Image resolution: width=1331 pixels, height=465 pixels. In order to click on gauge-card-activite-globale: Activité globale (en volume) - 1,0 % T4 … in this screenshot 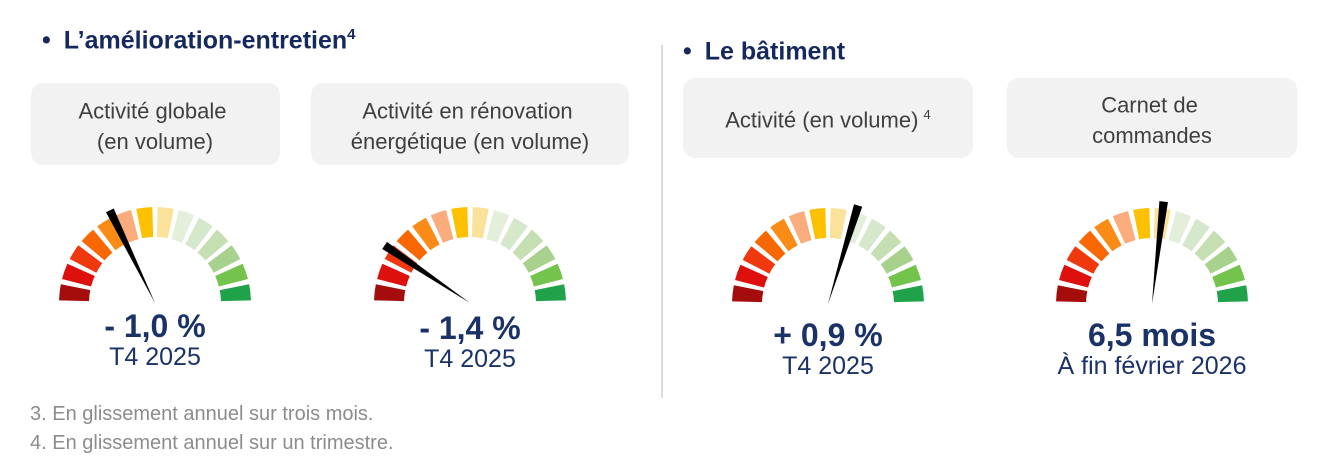, I will do `click(155, 227)`.